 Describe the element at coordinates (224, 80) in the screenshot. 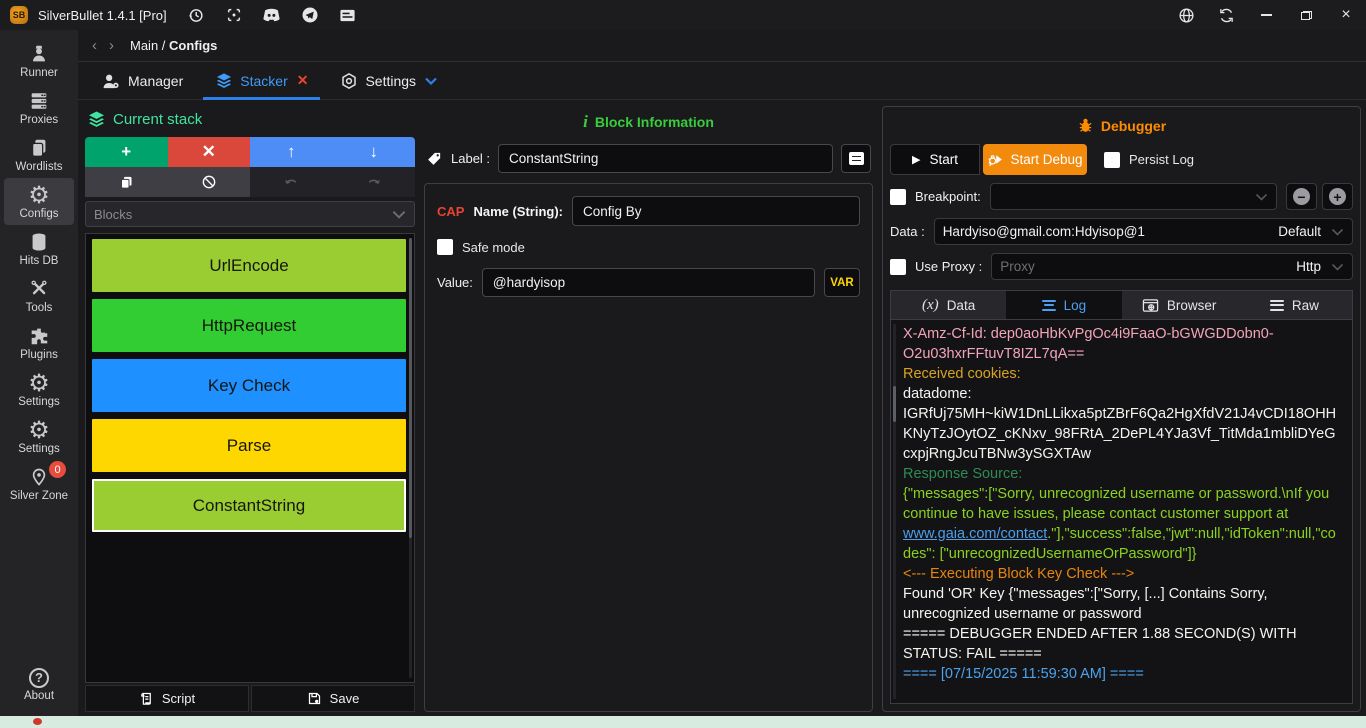

I see `layers-icon` at that location.